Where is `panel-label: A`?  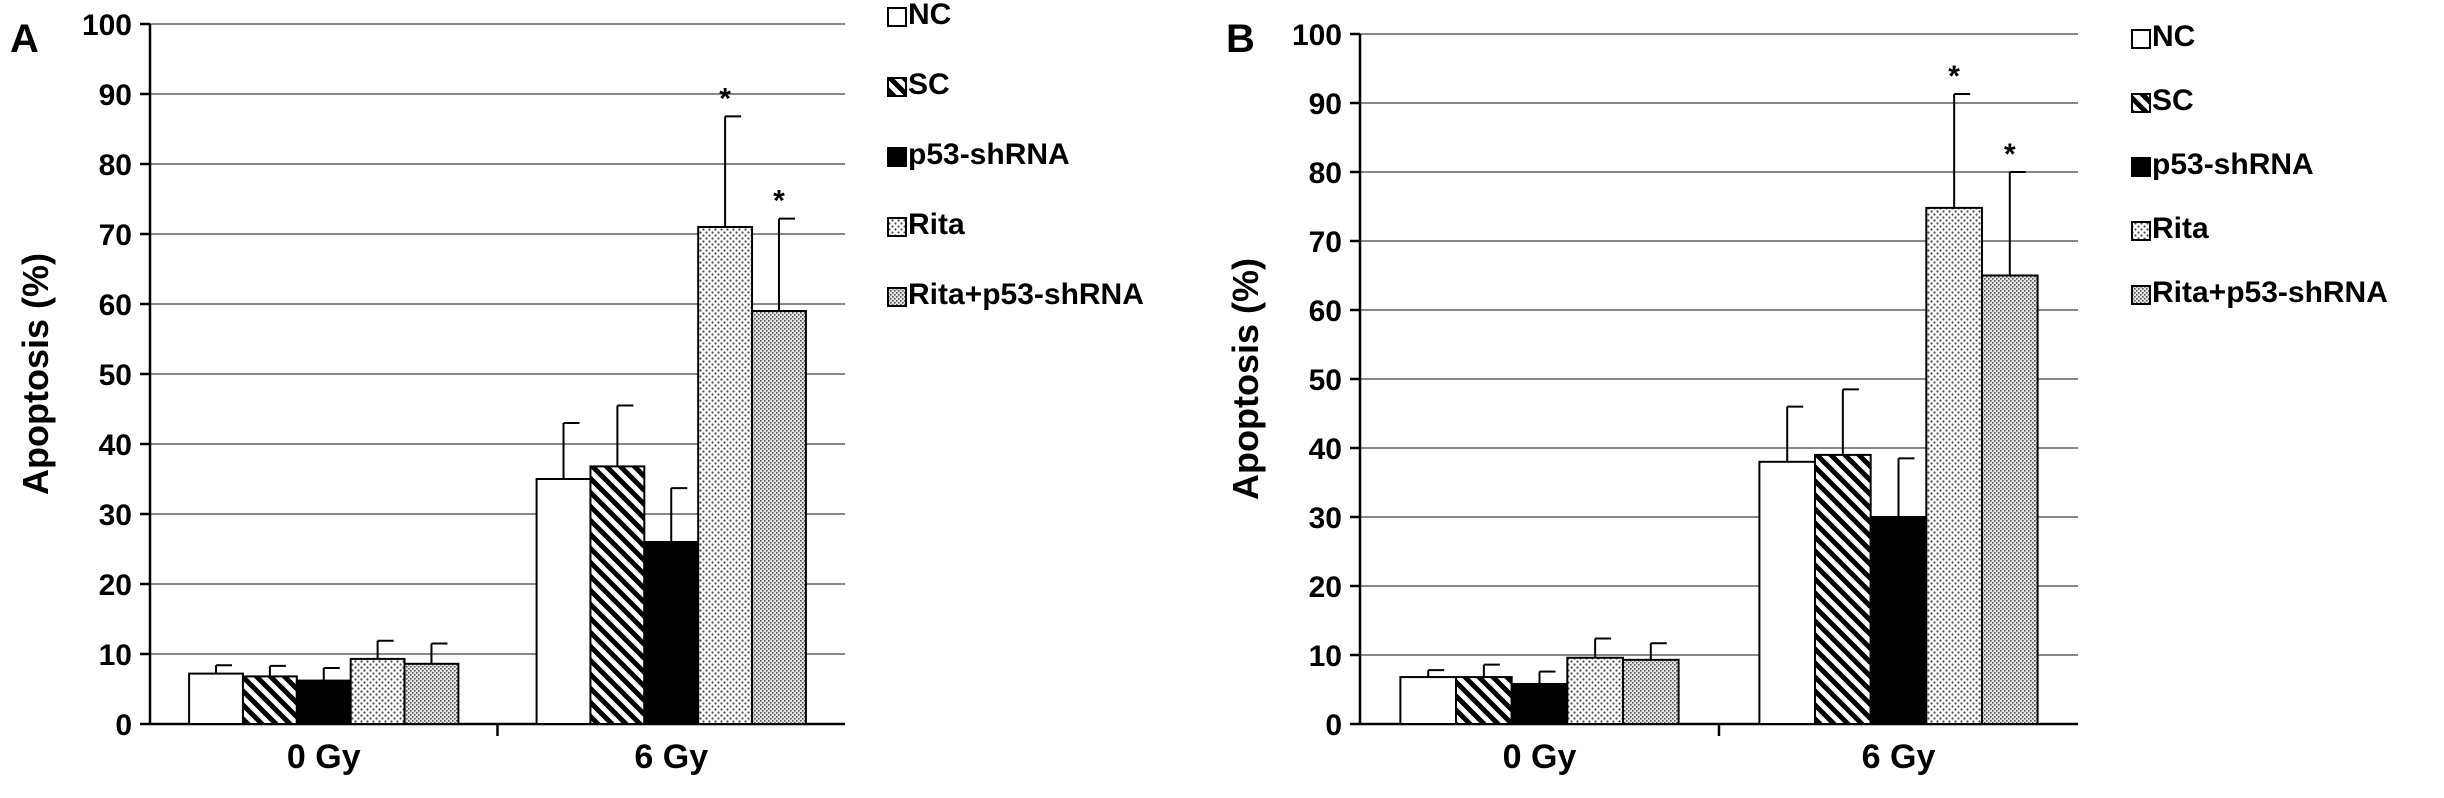
panel-label: A is located at coordinates (24, 39).